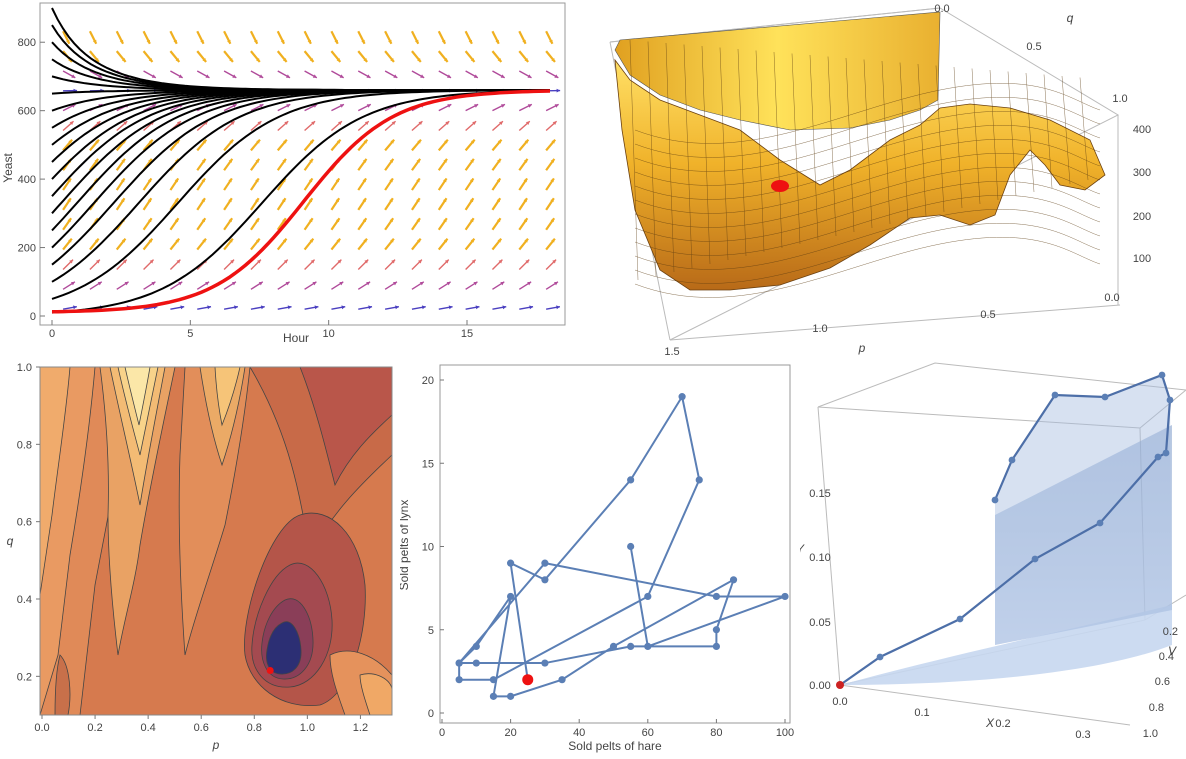 The height and width of the screenshot is (759, 1186). What do you see at coordinates (190, 334) in the screenshot?
I see `x-tick-label: 5` at bounding box center [190, 334].